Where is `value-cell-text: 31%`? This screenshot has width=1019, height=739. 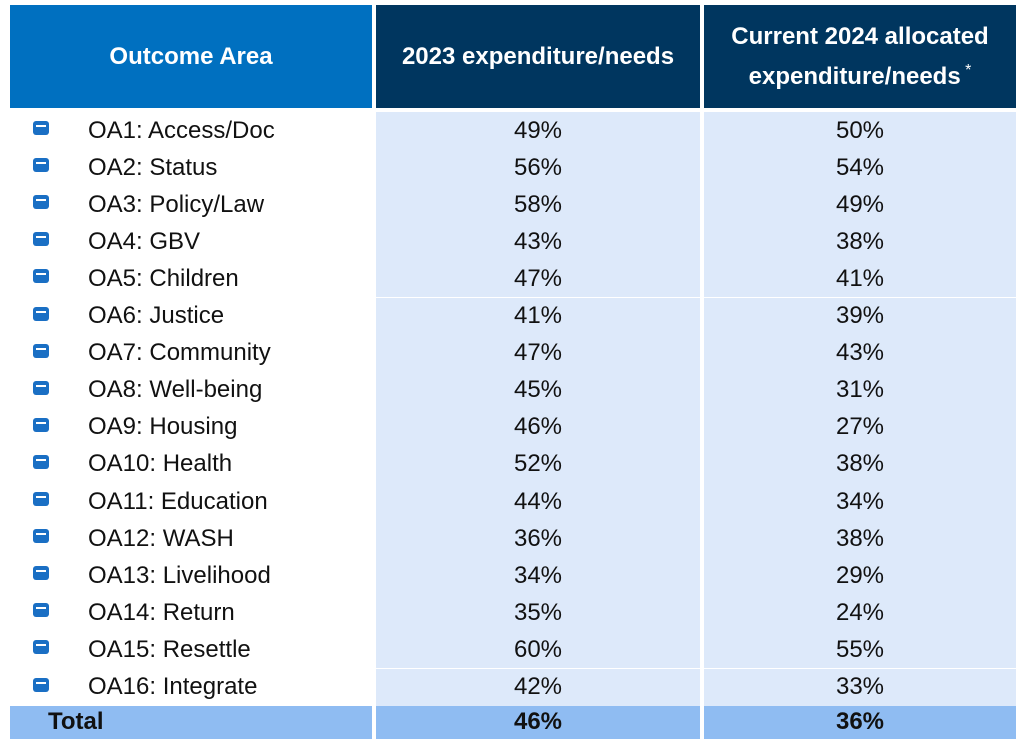 value-cell-text: 31% is located at coordinates (860, 390).